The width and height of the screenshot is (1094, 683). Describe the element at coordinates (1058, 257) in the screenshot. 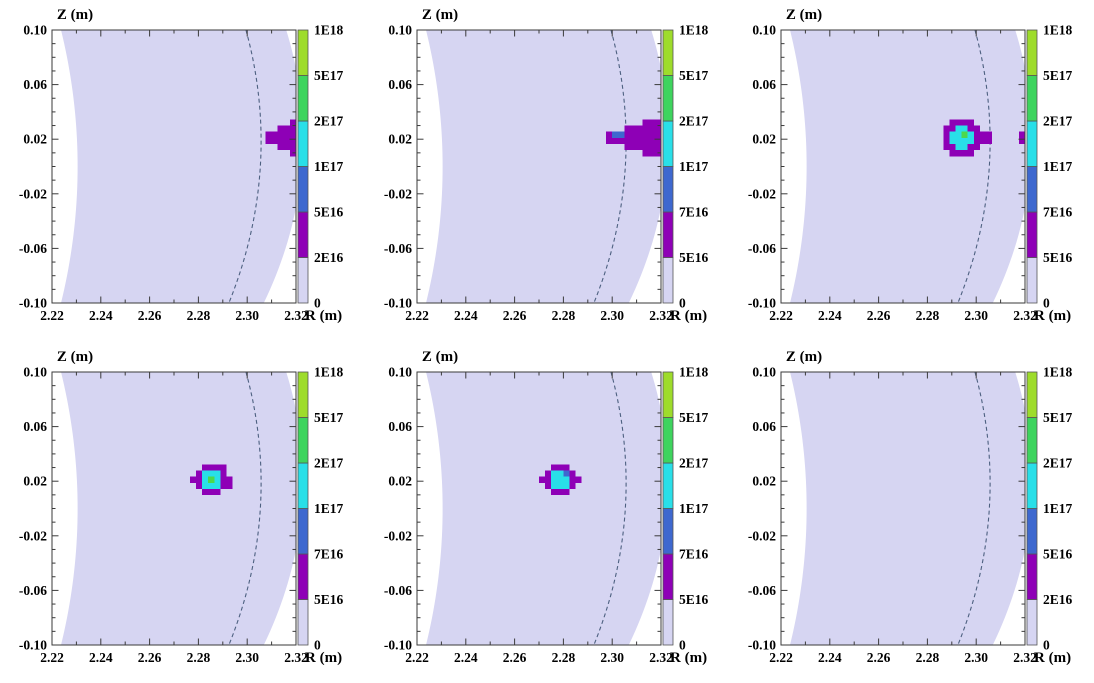

I see `colorbar-tick-label: 5E16` at that location.